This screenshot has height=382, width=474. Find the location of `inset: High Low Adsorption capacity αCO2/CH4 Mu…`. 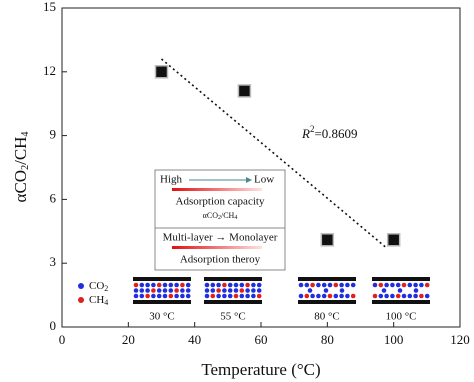

inset: High Low Adsorption capacity αCO2/CH4 Mu… is located at coordinates (220, 220).